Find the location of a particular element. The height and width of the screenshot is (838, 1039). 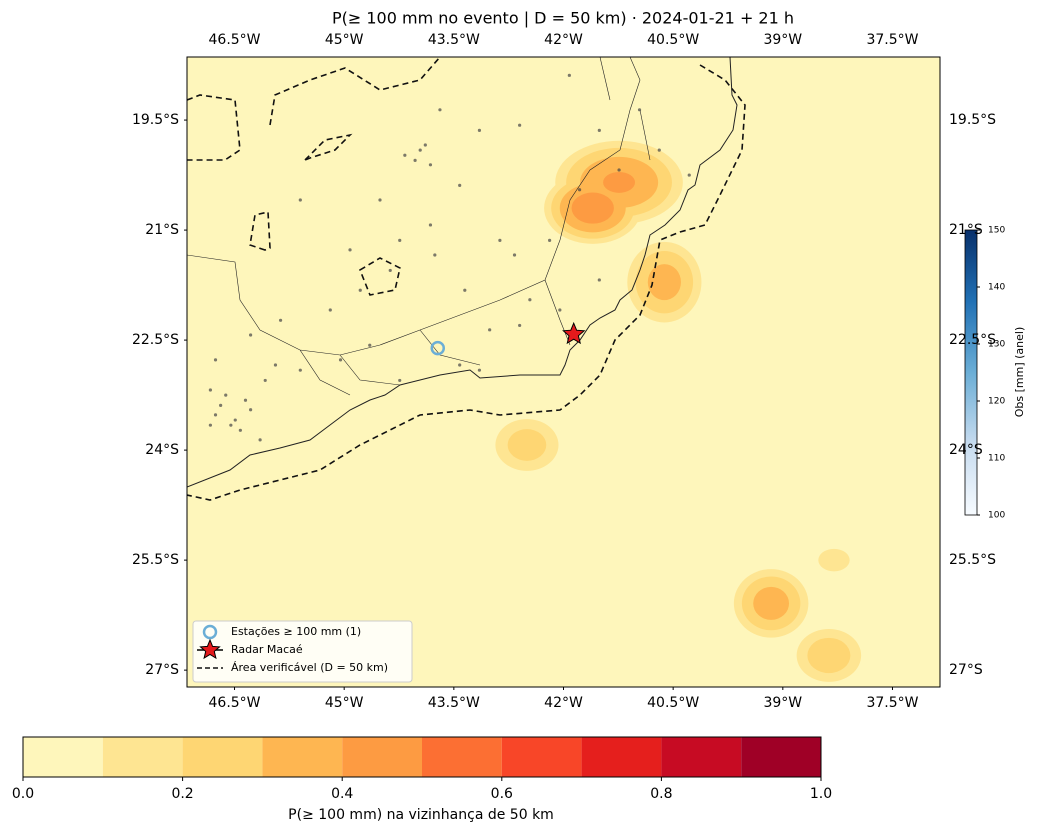

colorbar-tick-label: 0.2 is located at coordinates (182, 794).